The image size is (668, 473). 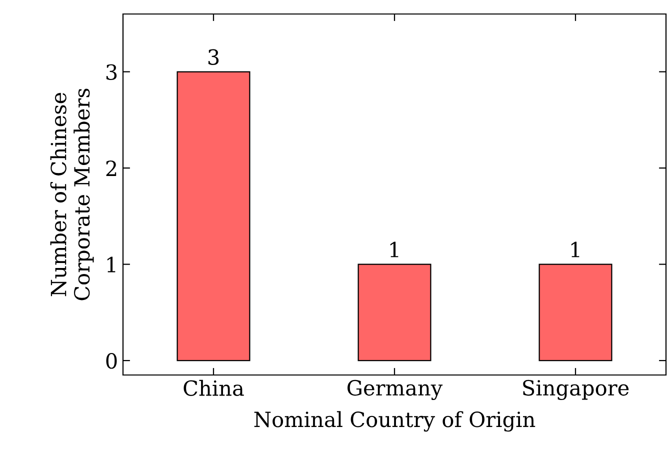 What do you see at coordinates (214, 388) in the screenshot?
I see `x-tick-label: China` at bounding box center [214, 388].